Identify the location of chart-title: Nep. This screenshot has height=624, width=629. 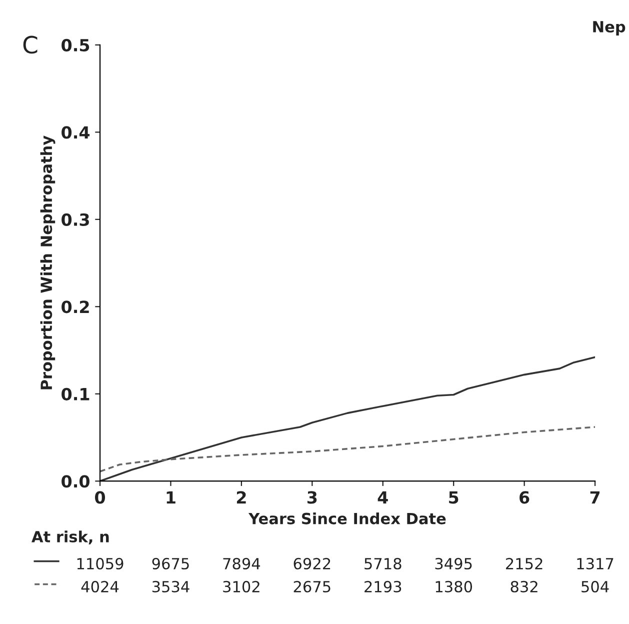
(609, 28).